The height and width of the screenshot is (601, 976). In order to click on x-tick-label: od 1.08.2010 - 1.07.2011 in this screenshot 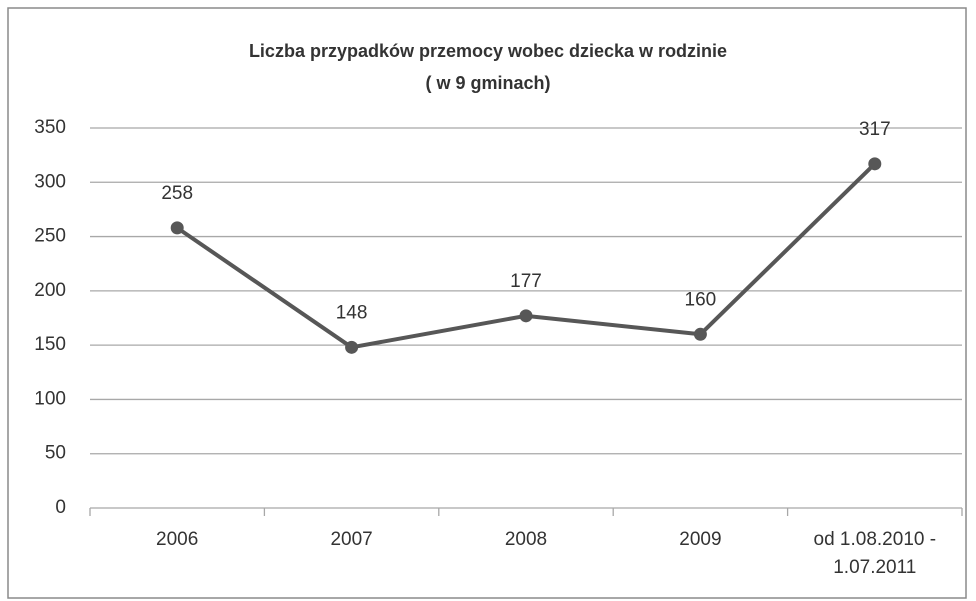, I will do `click(875, 553)`.